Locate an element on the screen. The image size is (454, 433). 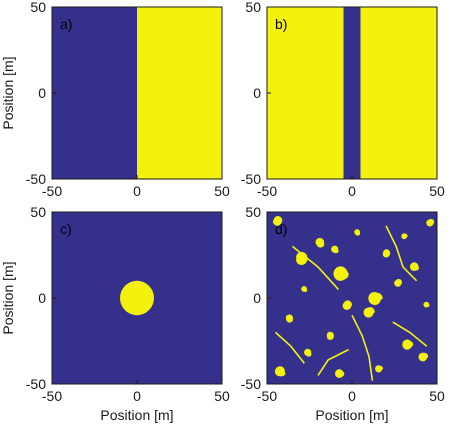
heatmap-background is located at coordinates (352, 298).